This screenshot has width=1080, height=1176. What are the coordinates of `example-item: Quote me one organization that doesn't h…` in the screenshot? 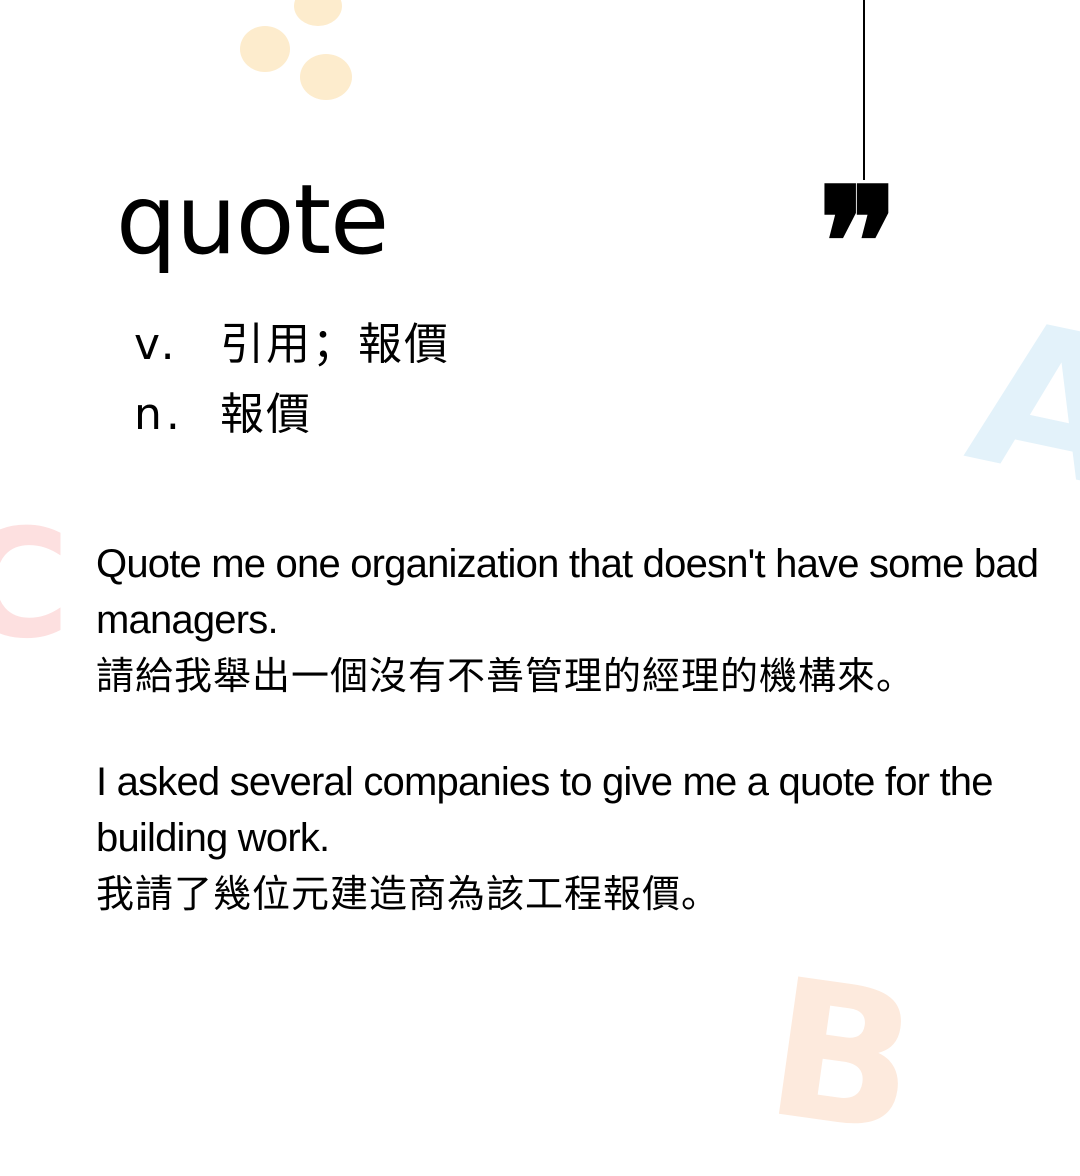 It's located at (576, 620).